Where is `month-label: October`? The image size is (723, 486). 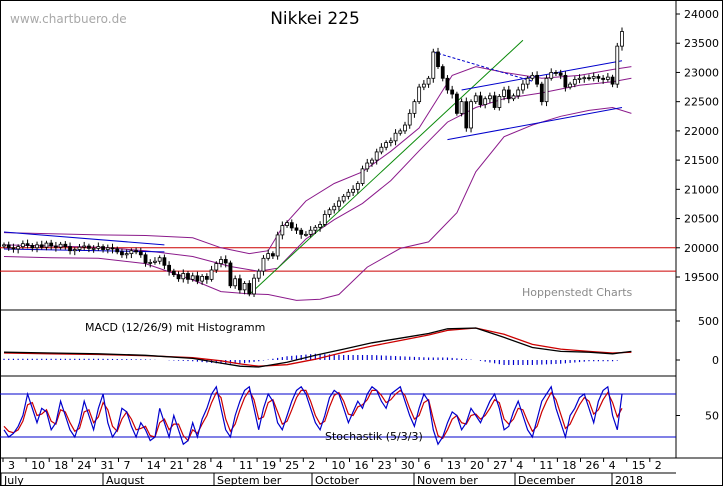 month-label: October is located at coordinates (337, 480).